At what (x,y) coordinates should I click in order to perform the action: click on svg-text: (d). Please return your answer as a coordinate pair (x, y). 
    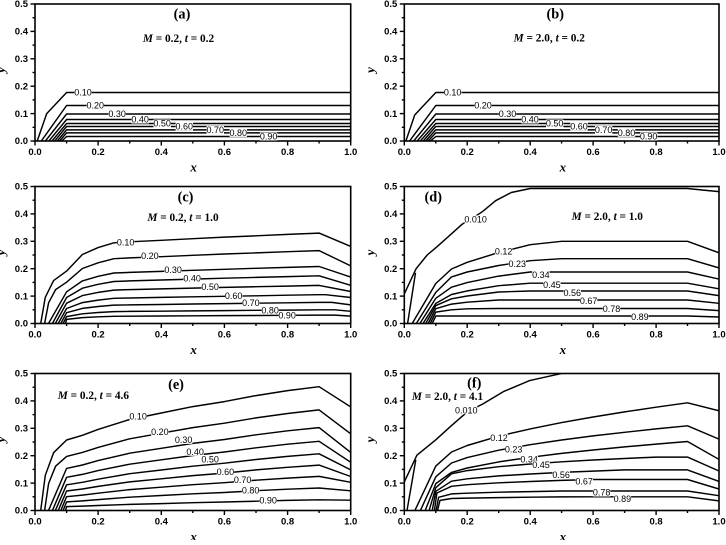
    Looking at the image, I should click on (434, 197).